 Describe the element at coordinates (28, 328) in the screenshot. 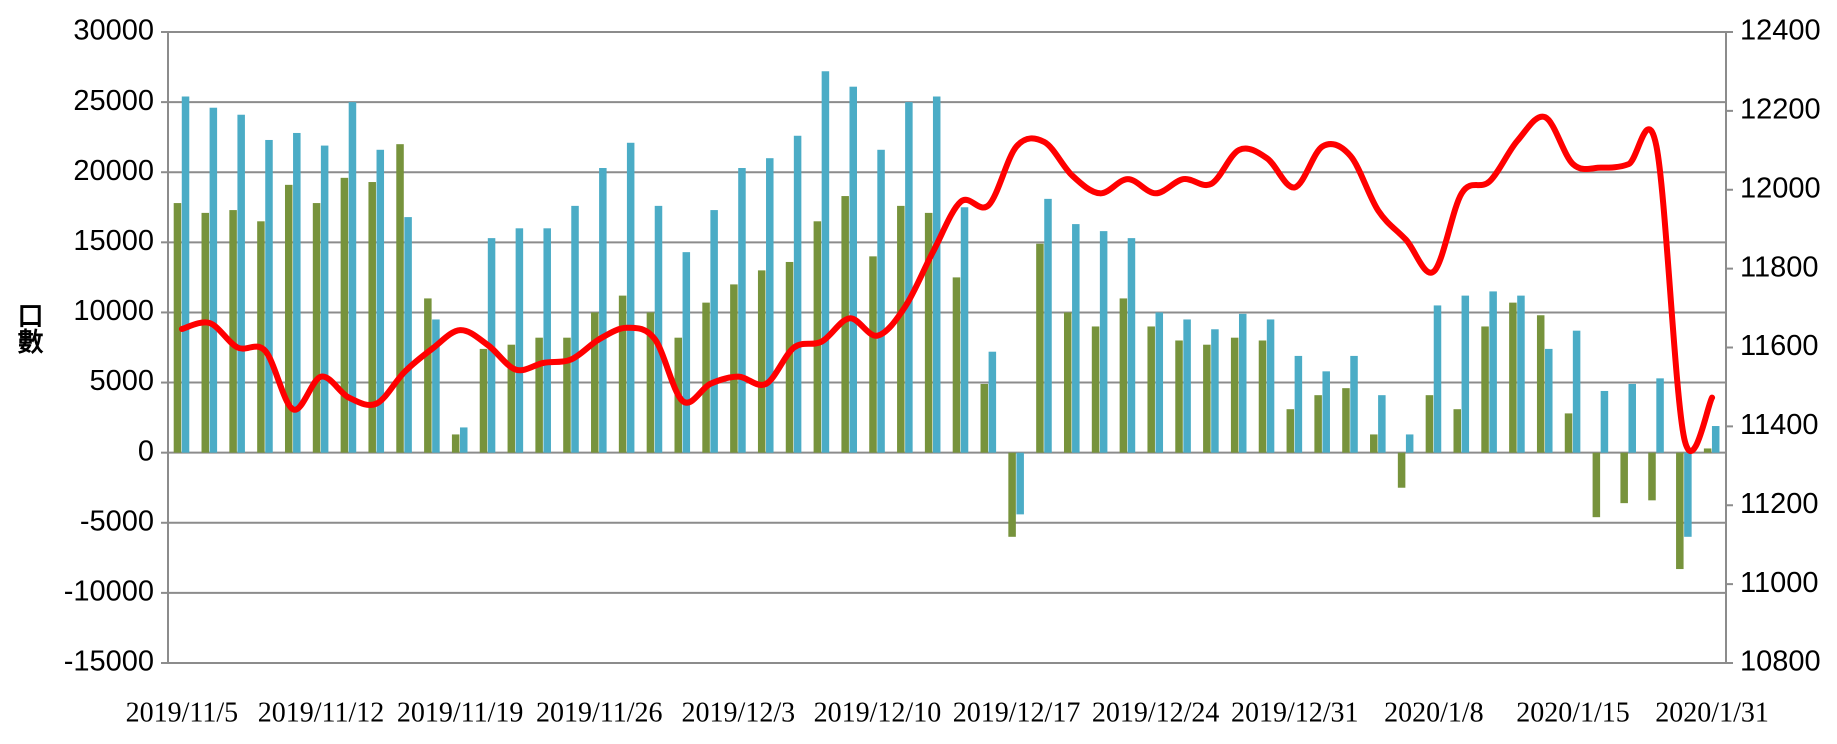

I see `y-axis-title: 口數` at that location.